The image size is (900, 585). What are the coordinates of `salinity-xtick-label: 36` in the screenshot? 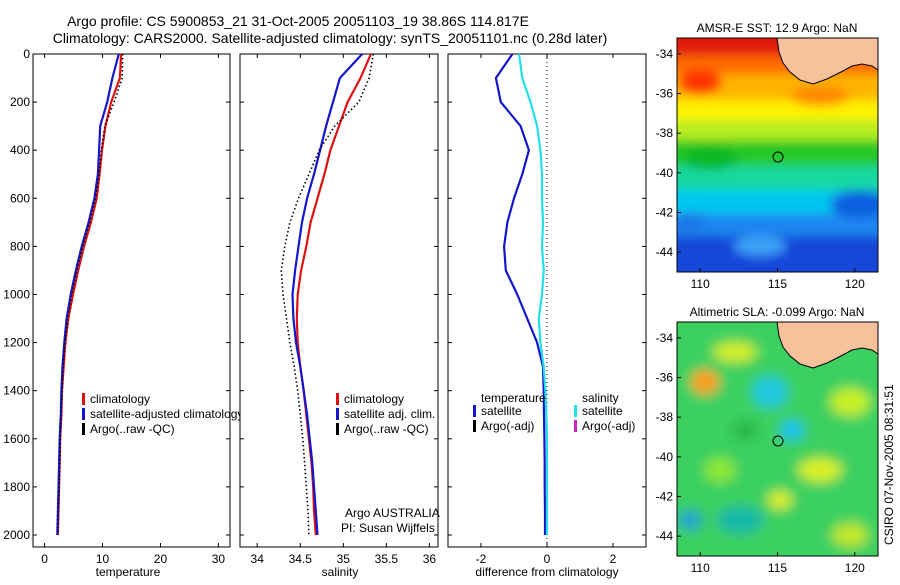 It's located at (430, 559).